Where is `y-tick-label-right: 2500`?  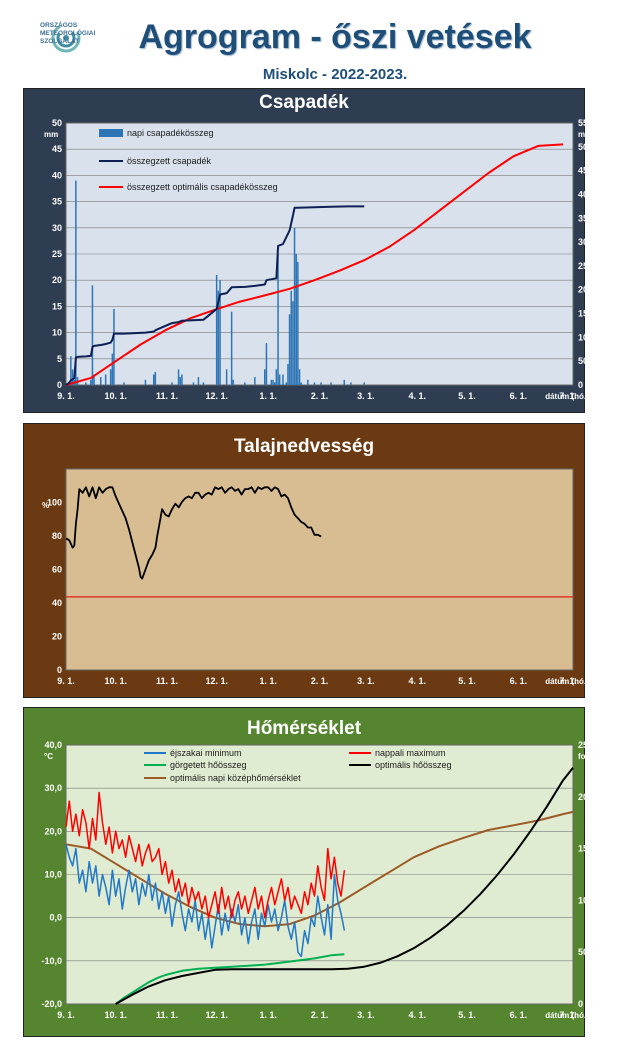 y-tick-label-right: 2500 is located at coordinates (582, 745).